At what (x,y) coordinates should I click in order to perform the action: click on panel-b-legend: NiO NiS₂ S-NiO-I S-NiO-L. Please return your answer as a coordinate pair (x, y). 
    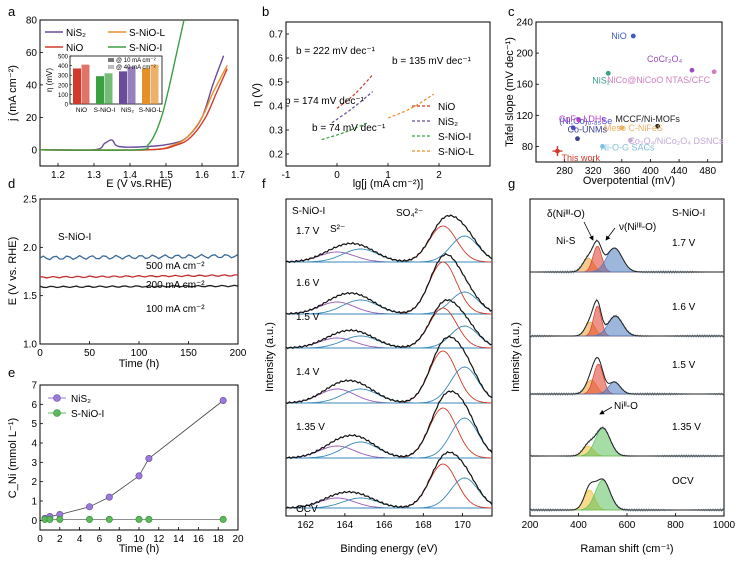
    Looking at the image, I should click on (443, 130).